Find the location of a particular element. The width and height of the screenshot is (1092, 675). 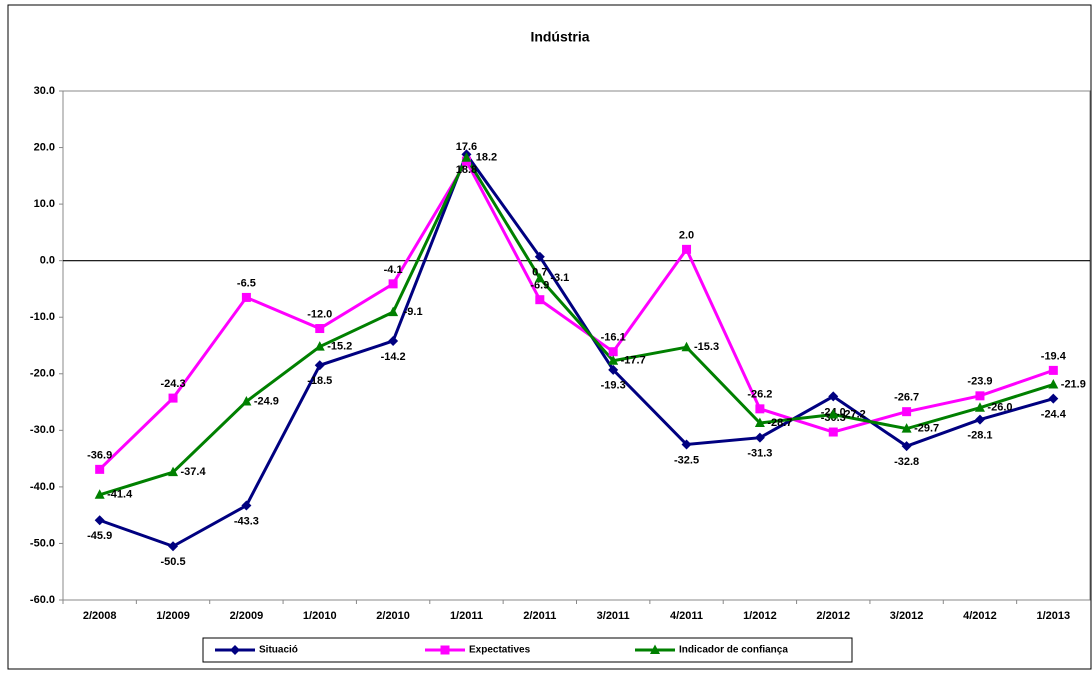

data-label: -6.5 is located at coordinates (246, 283).